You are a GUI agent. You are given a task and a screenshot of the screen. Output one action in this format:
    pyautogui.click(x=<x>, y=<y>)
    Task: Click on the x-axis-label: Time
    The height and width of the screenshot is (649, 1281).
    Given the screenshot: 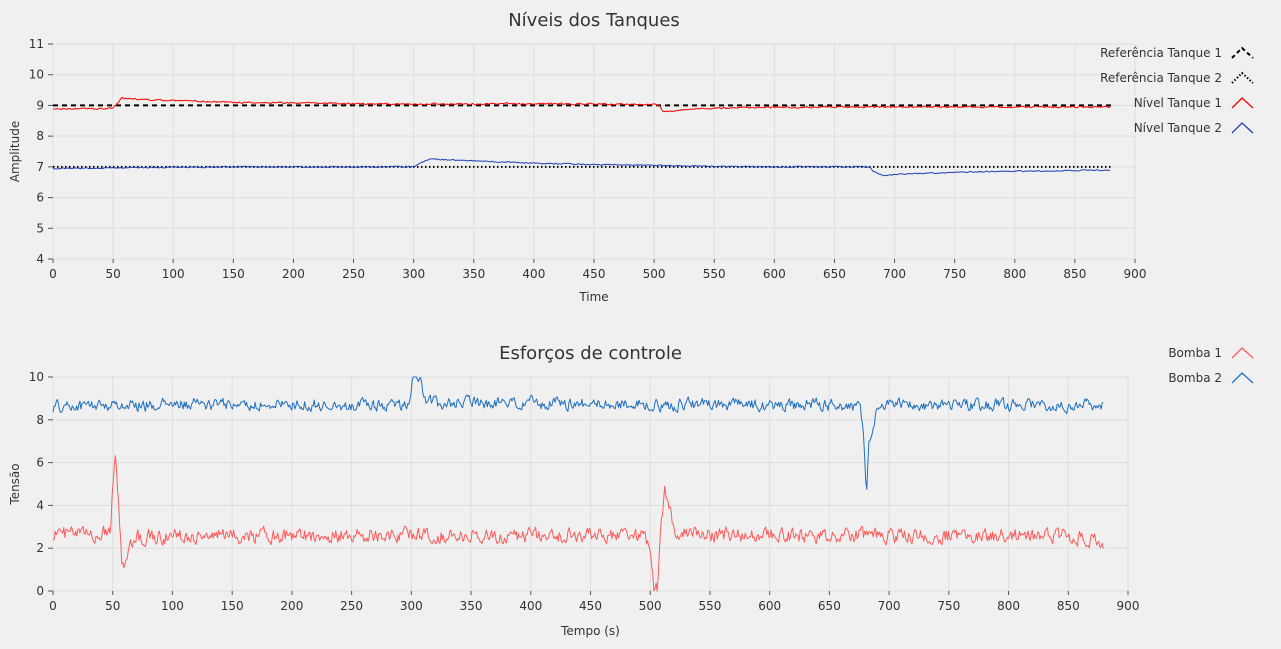 What is the action you would take?
    pyautogui.click(x=593, y=297)
    